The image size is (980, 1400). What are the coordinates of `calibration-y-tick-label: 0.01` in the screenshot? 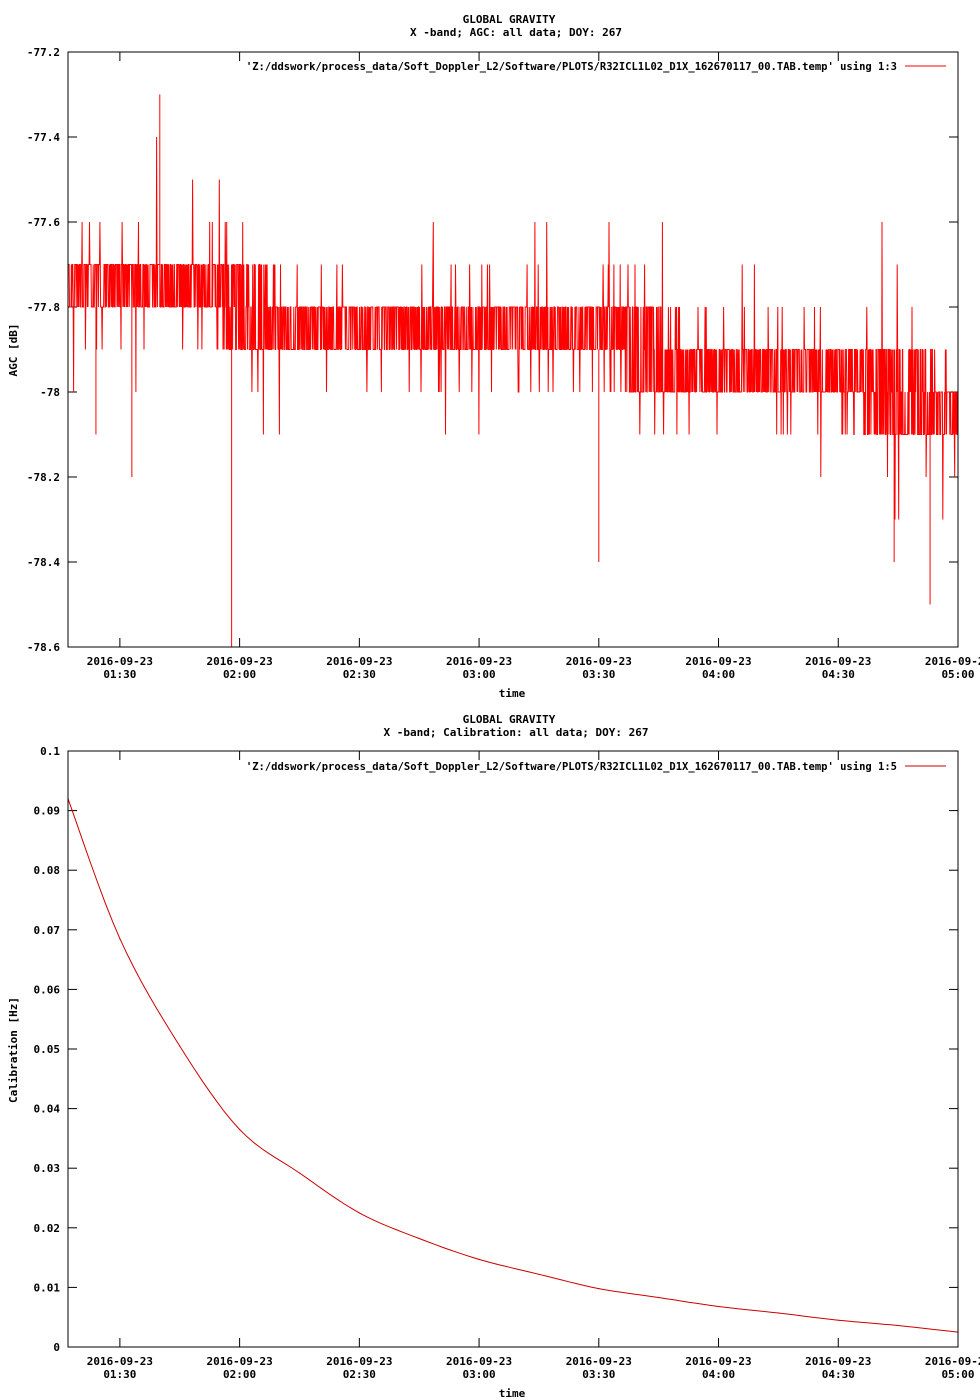 It's located at (47, 1287).